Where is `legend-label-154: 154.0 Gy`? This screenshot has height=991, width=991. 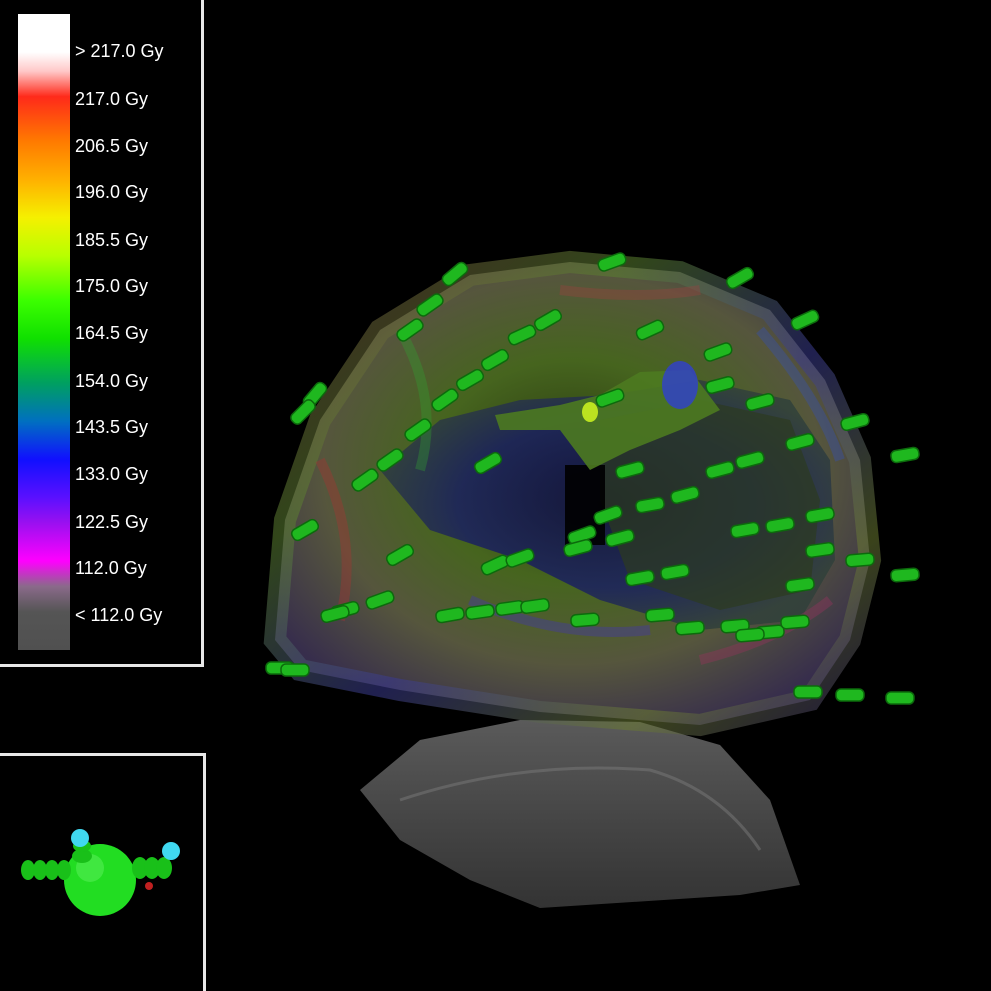 legend-label-154: 154.0 Gy is located at coordinates (112, 381).